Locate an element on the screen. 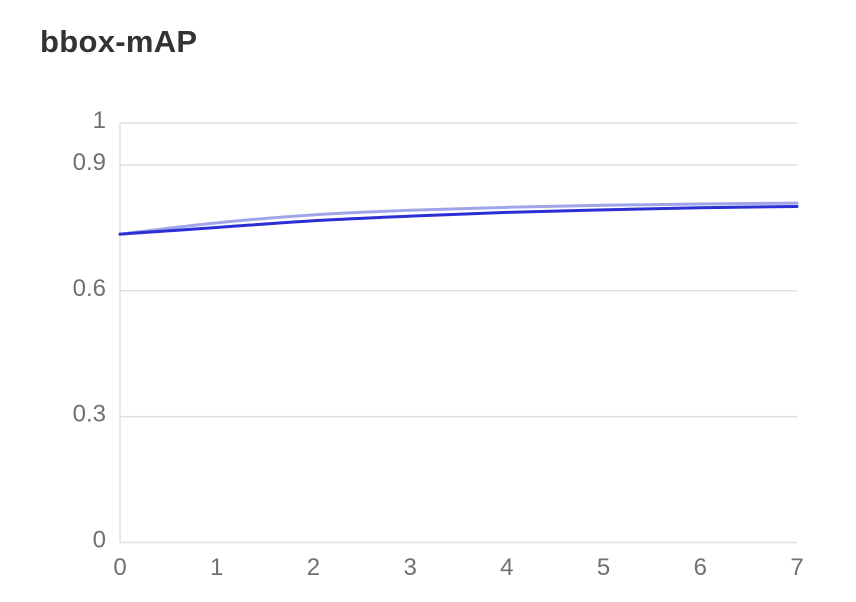  y-tick-label: 0.6 is located at coordinates (89, 288).